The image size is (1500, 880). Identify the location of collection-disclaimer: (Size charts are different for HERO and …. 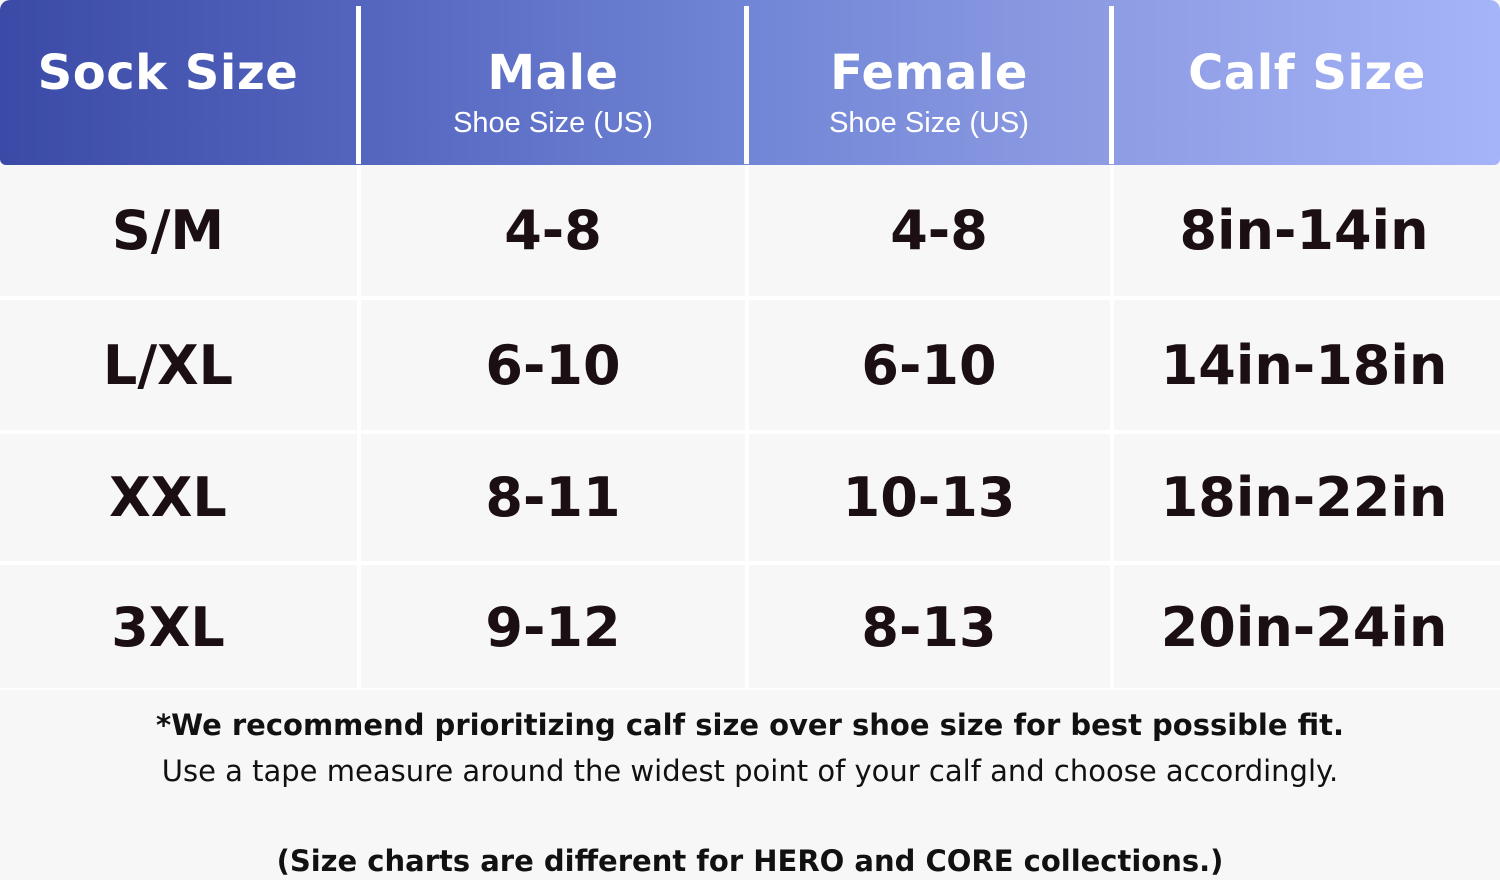
(750, 861).